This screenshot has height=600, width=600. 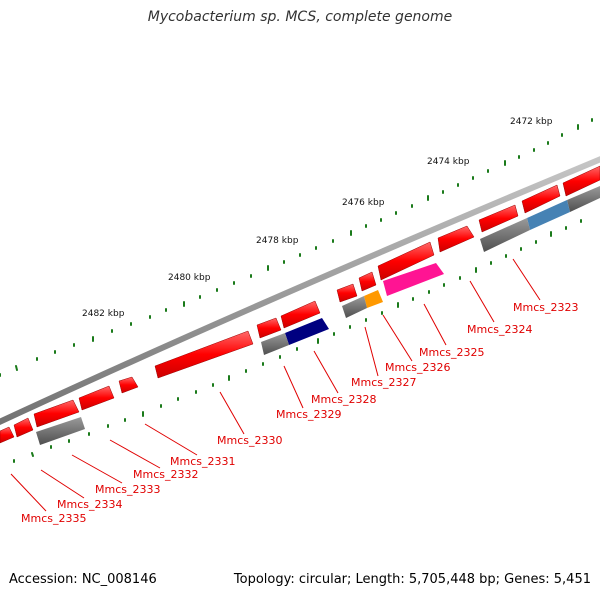 I want to click on scale-label-2478: 2478 kbp, so click(x=277, y=241).